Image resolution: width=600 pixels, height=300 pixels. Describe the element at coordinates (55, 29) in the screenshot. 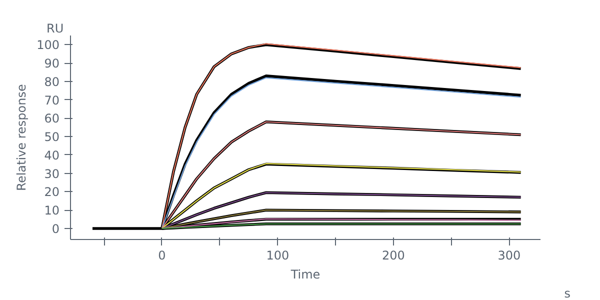

I see `text: RU` at that location.